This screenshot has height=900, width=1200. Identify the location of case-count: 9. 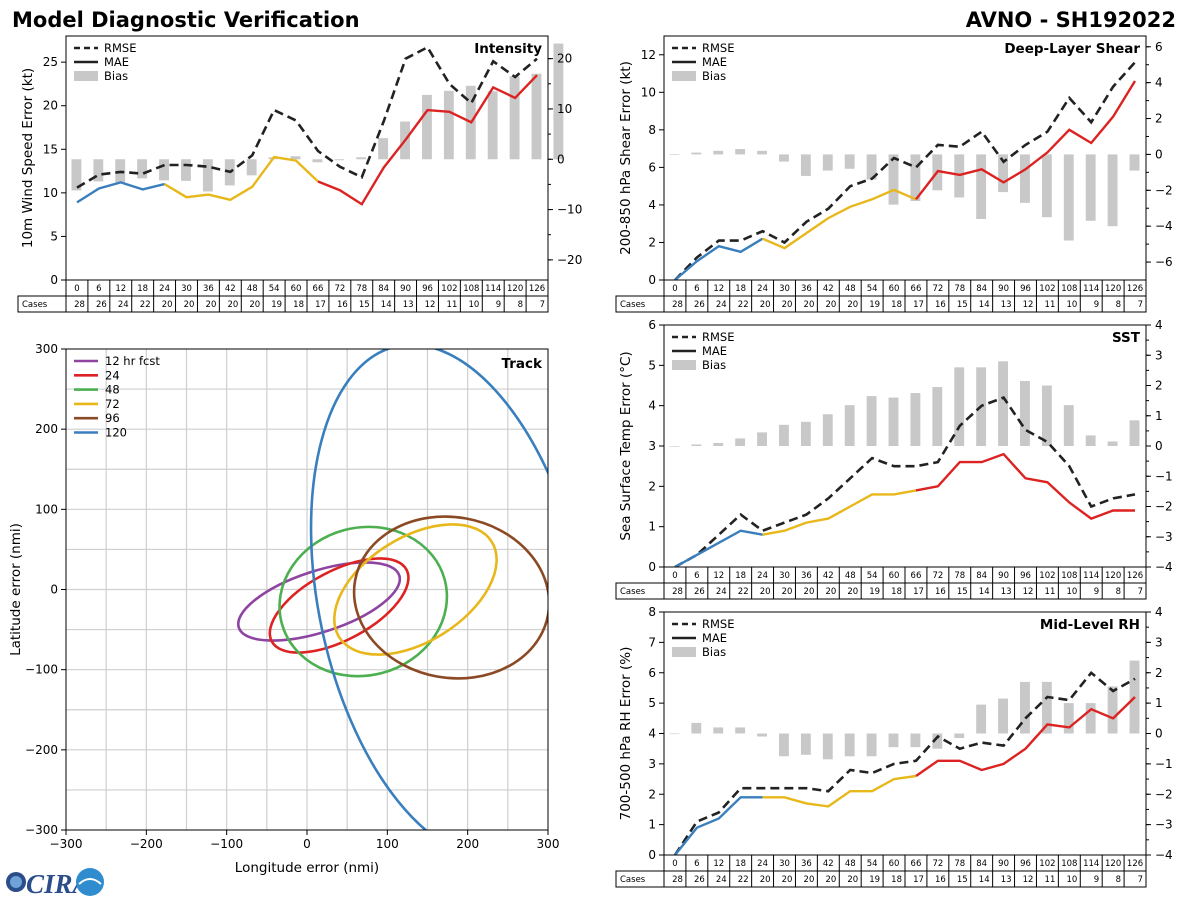
(1096, 592).